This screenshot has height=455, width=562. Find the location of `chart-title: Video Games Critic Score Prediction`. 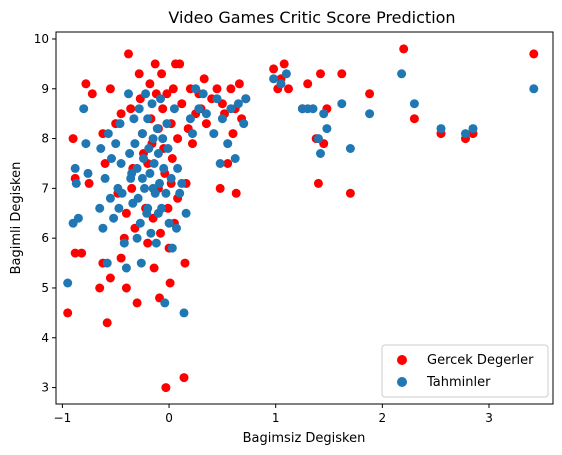

chart-title: Video Games Critic Score Prediction is located at coordinates (311, 17).